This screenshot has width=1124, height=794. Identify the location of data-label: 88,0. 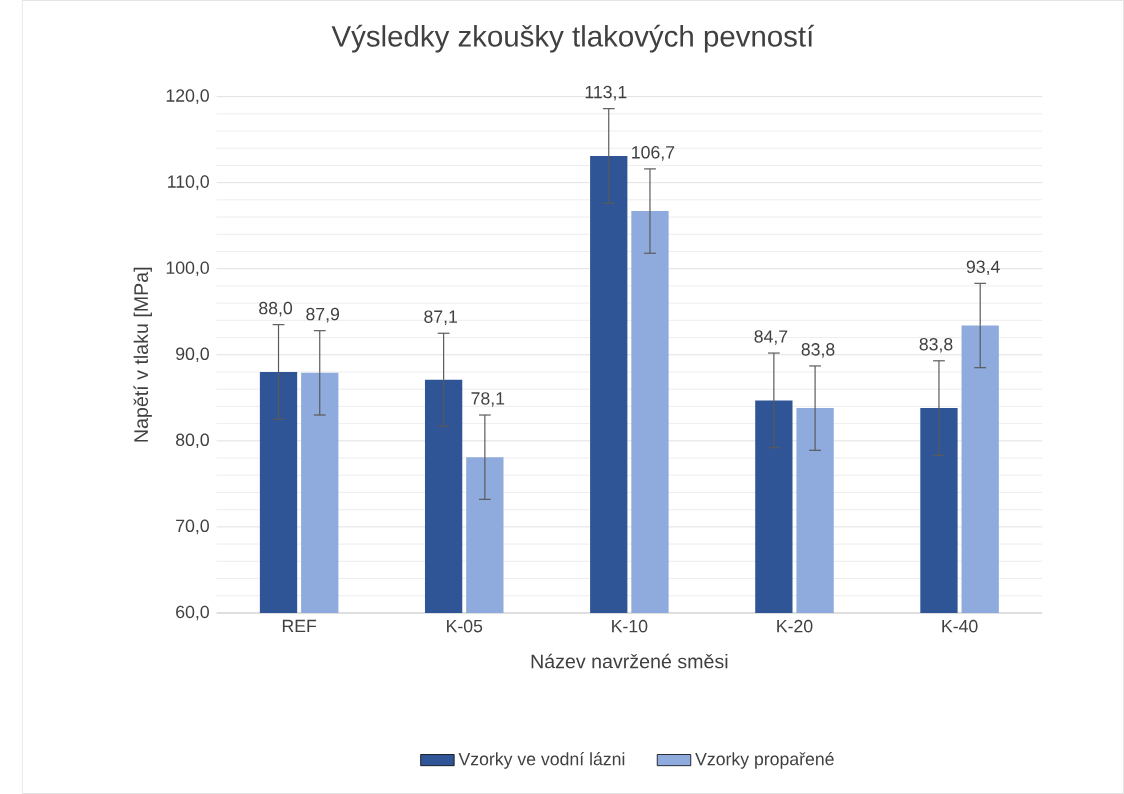
(276, 309).